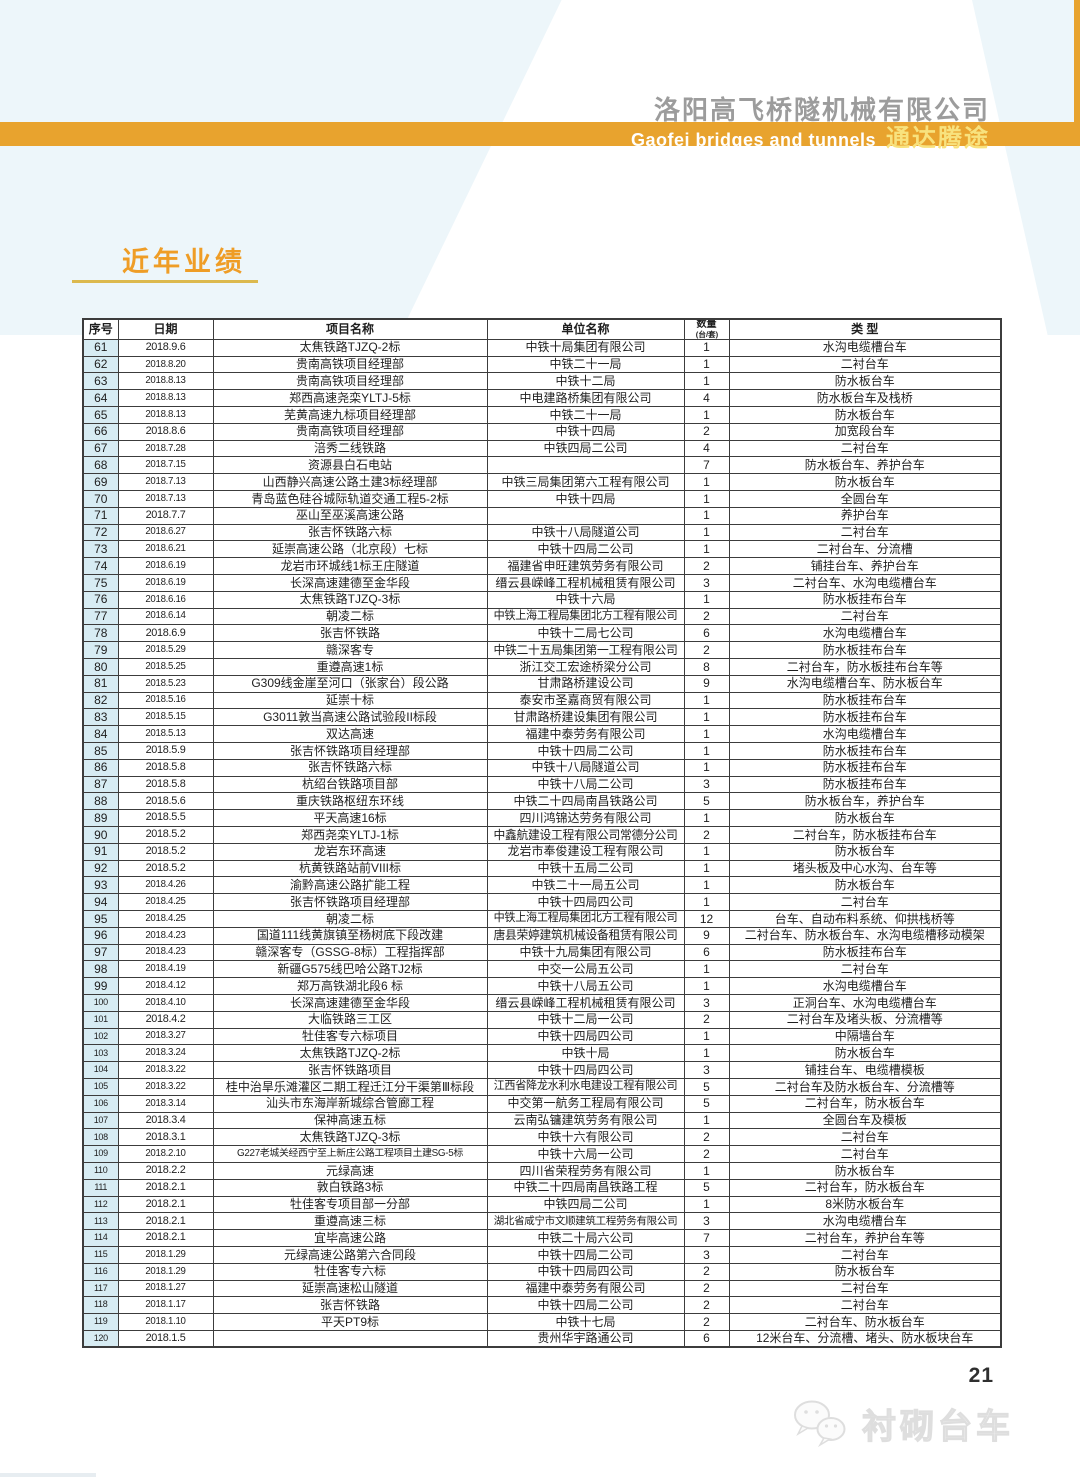 The height and width of the screenshot is (1477, 1080). Describe the element at coordinates (100, 1120) in the screenshot. I see `cell-seq: 107` at that location.